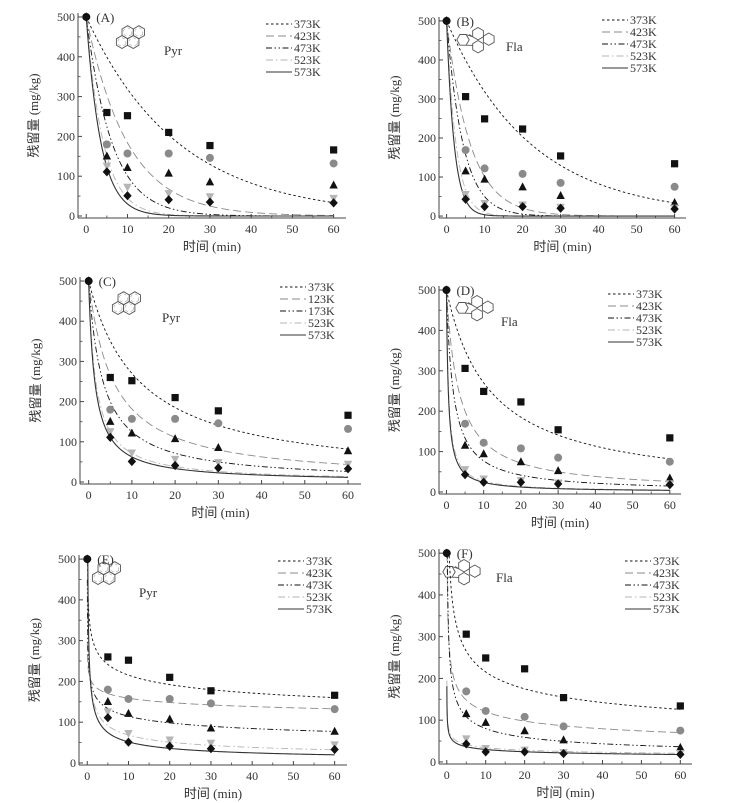  I want to click on fit-curve-473K, so click(563, 650).